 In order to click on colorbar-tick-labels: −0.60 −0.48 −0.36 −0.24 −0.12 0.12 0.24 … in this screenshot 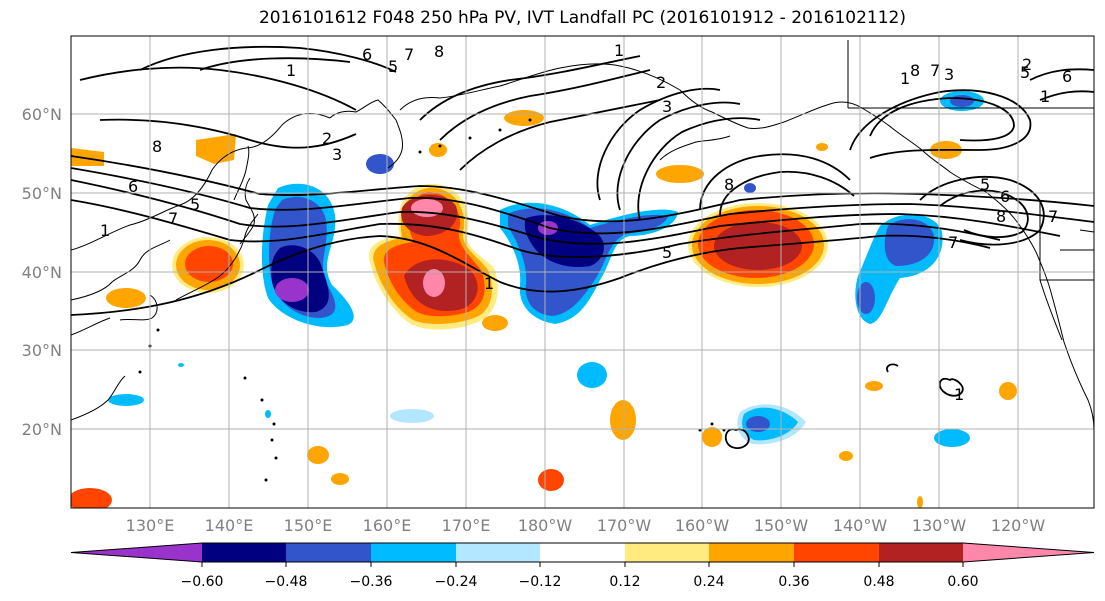, I will do `click(580, 582)`.